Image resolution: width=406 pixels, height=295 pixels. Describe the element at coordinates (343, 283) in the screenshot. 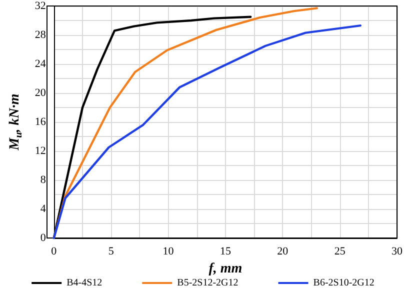

I see `legend-label: B6-2S10-2G12` at that location.